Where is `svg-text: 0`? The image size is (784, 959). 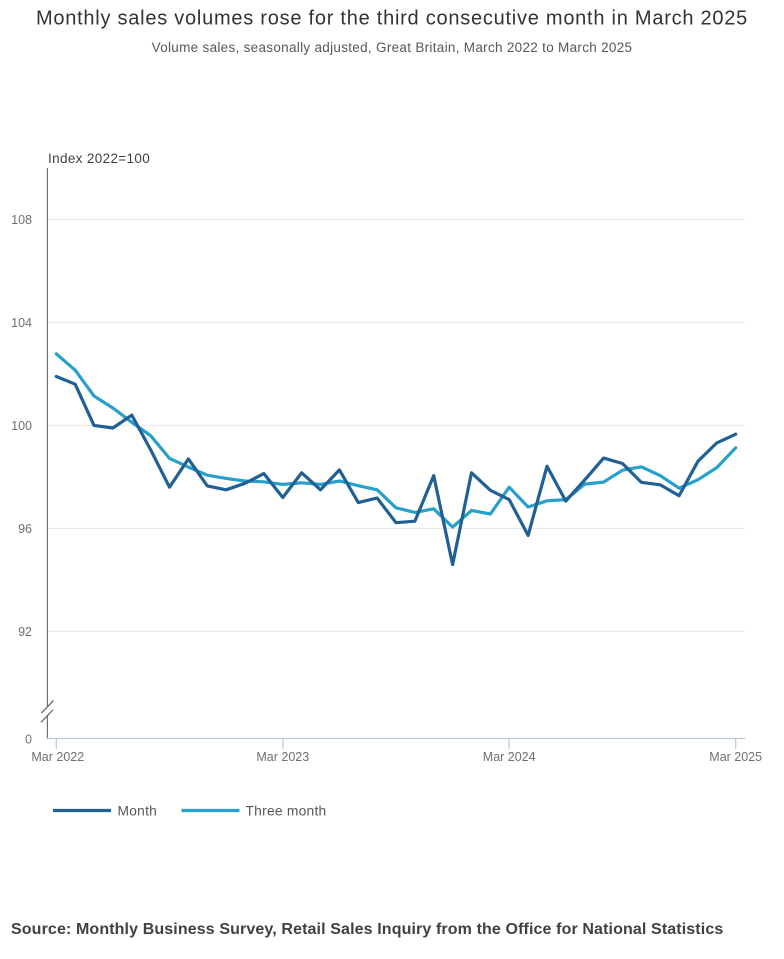 svg-text: 0 is located at coordinates (28, 739).